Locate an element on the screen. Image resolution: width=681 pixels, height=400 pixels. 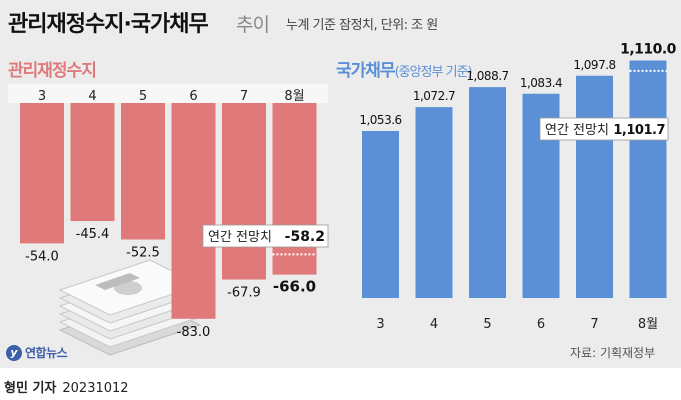
fiscal-balance-title: 관리재정수지 is located at coordinates (52, 71).